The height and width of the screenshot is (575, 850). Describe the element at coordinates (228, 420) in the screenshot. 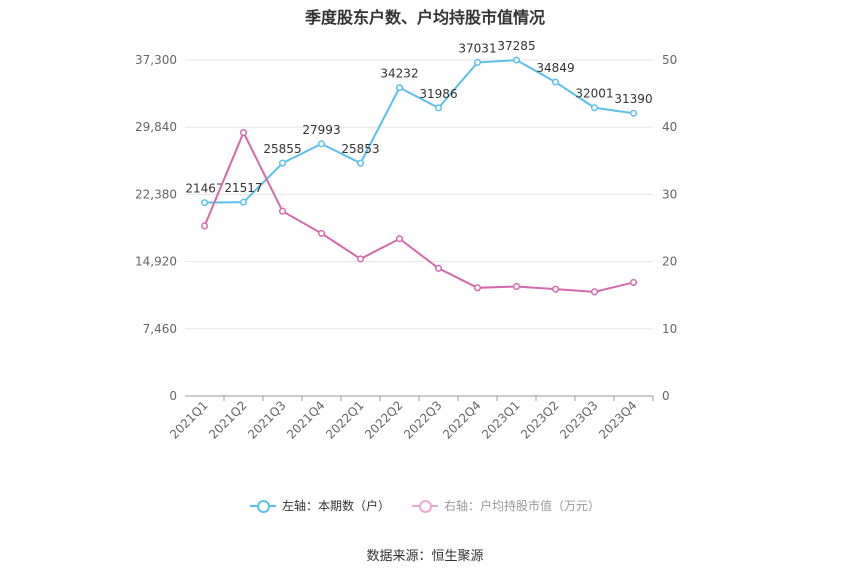

I see `x-tick-label: 2021Q2` at that location.